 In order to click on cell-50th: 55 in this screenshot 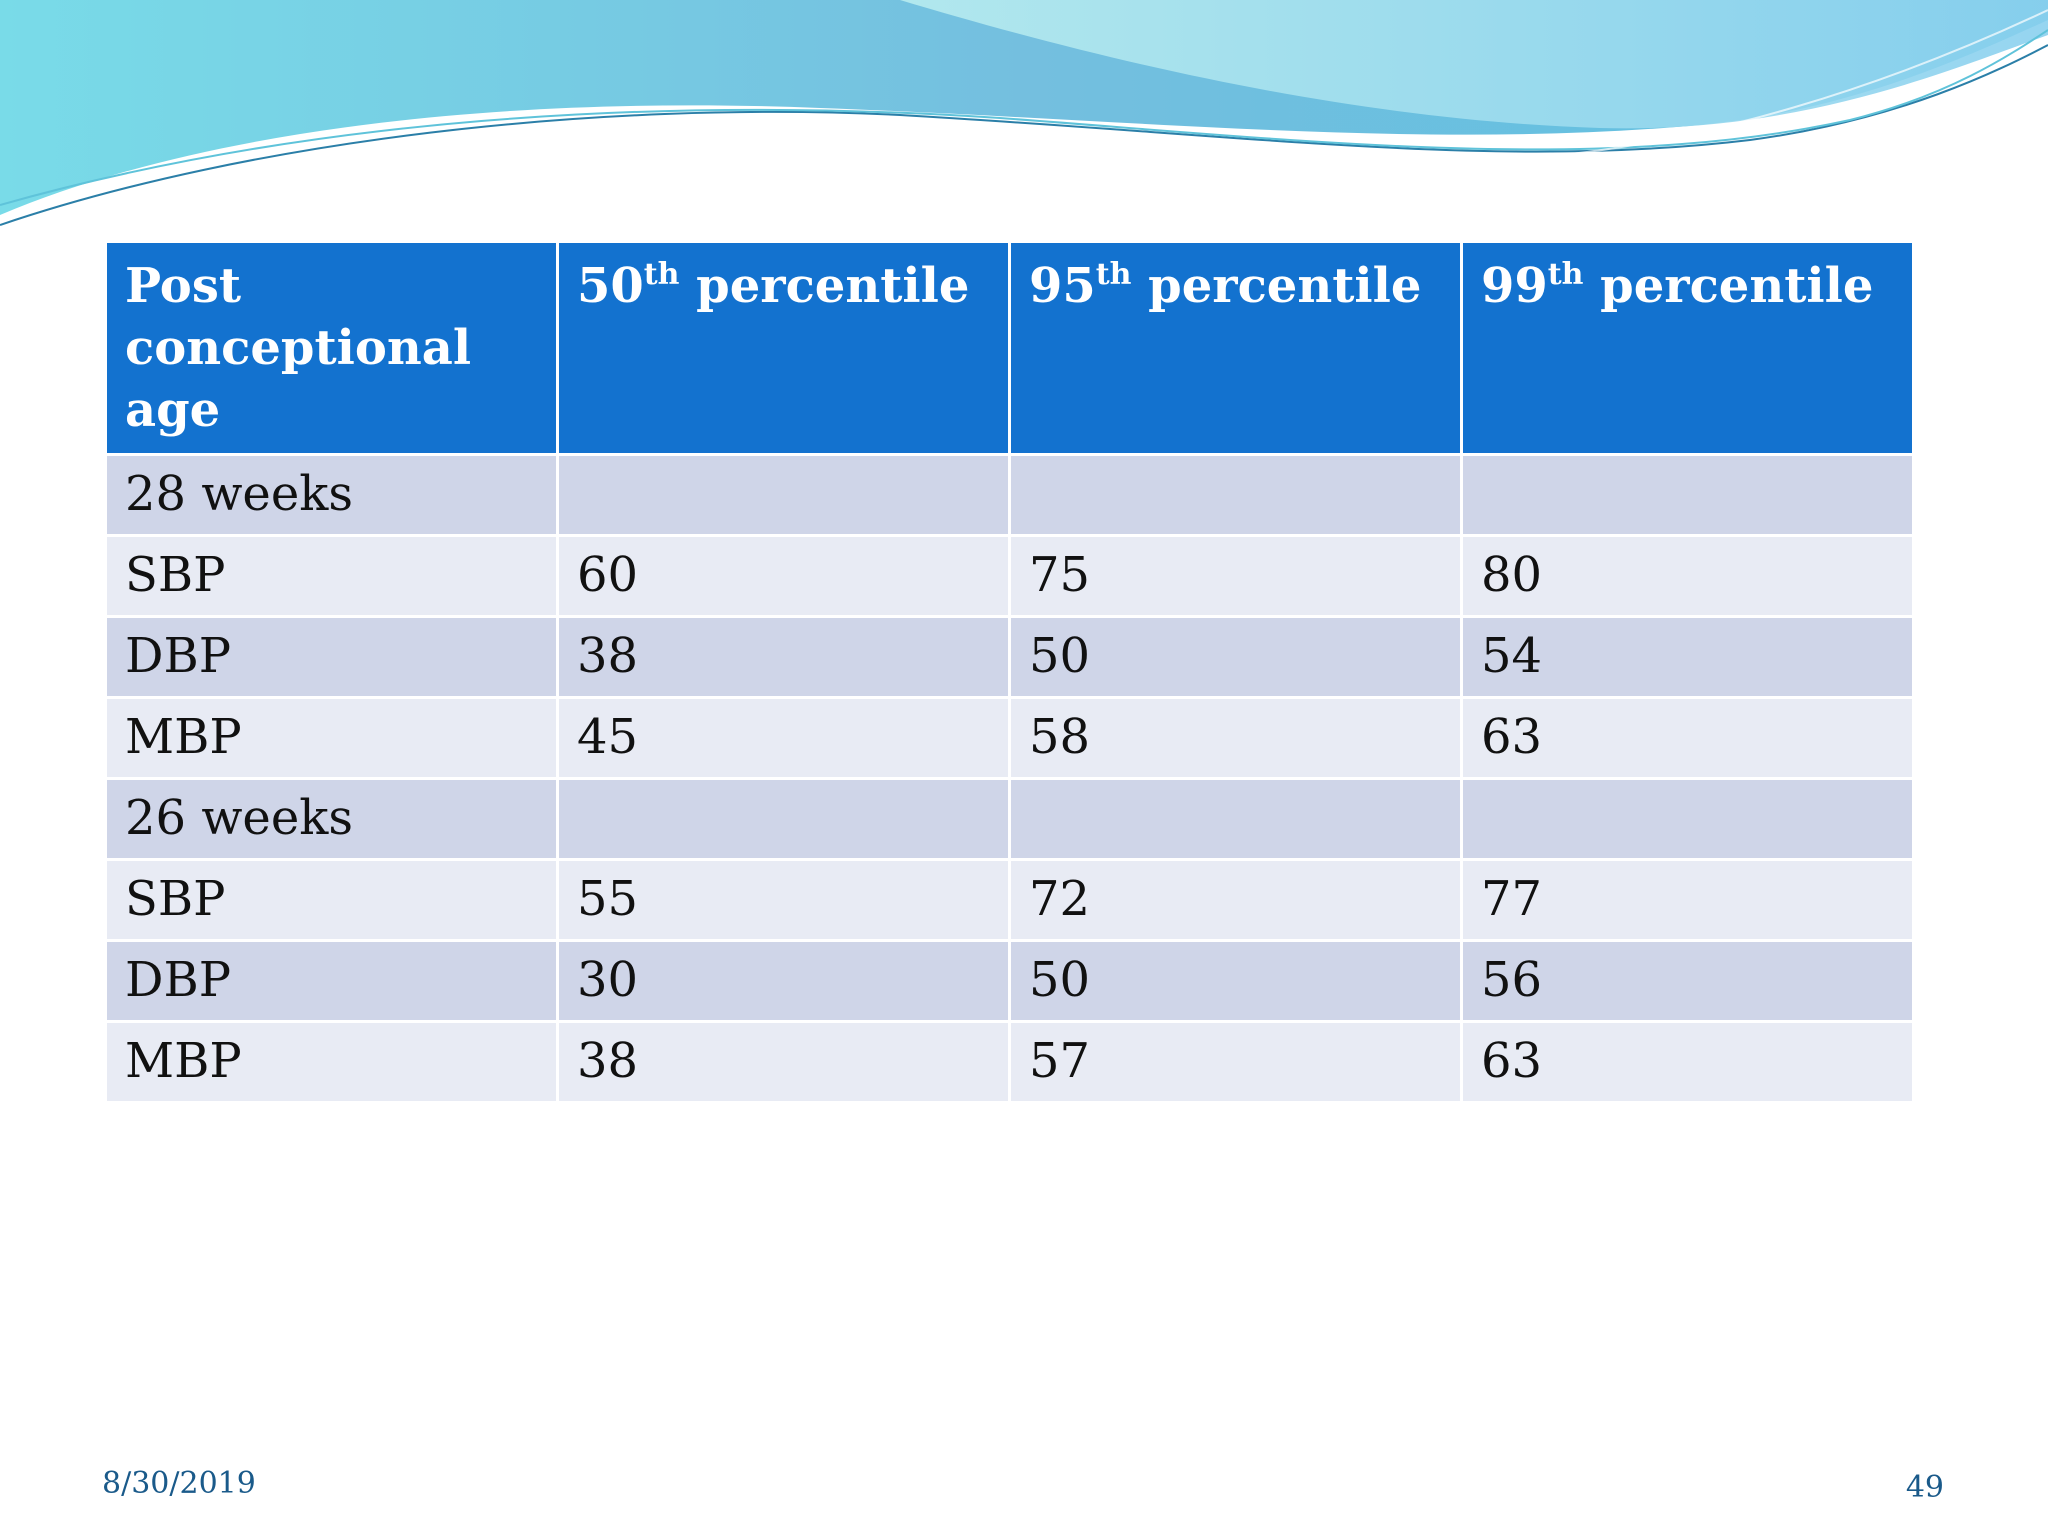, I will do `click(783, 900)`.